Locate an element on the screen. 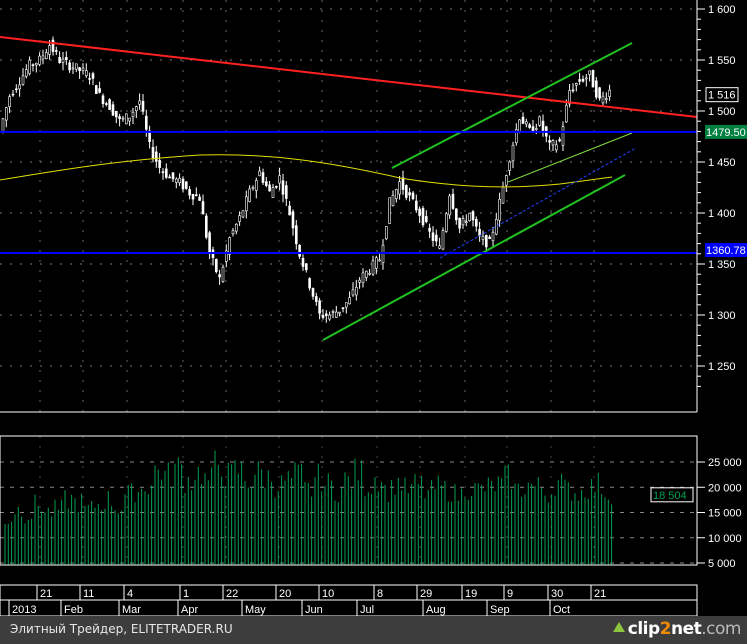 This screenshot has width=747, height=644. clip2net-logo: clip2net.com is located at coordinates (676, 629).